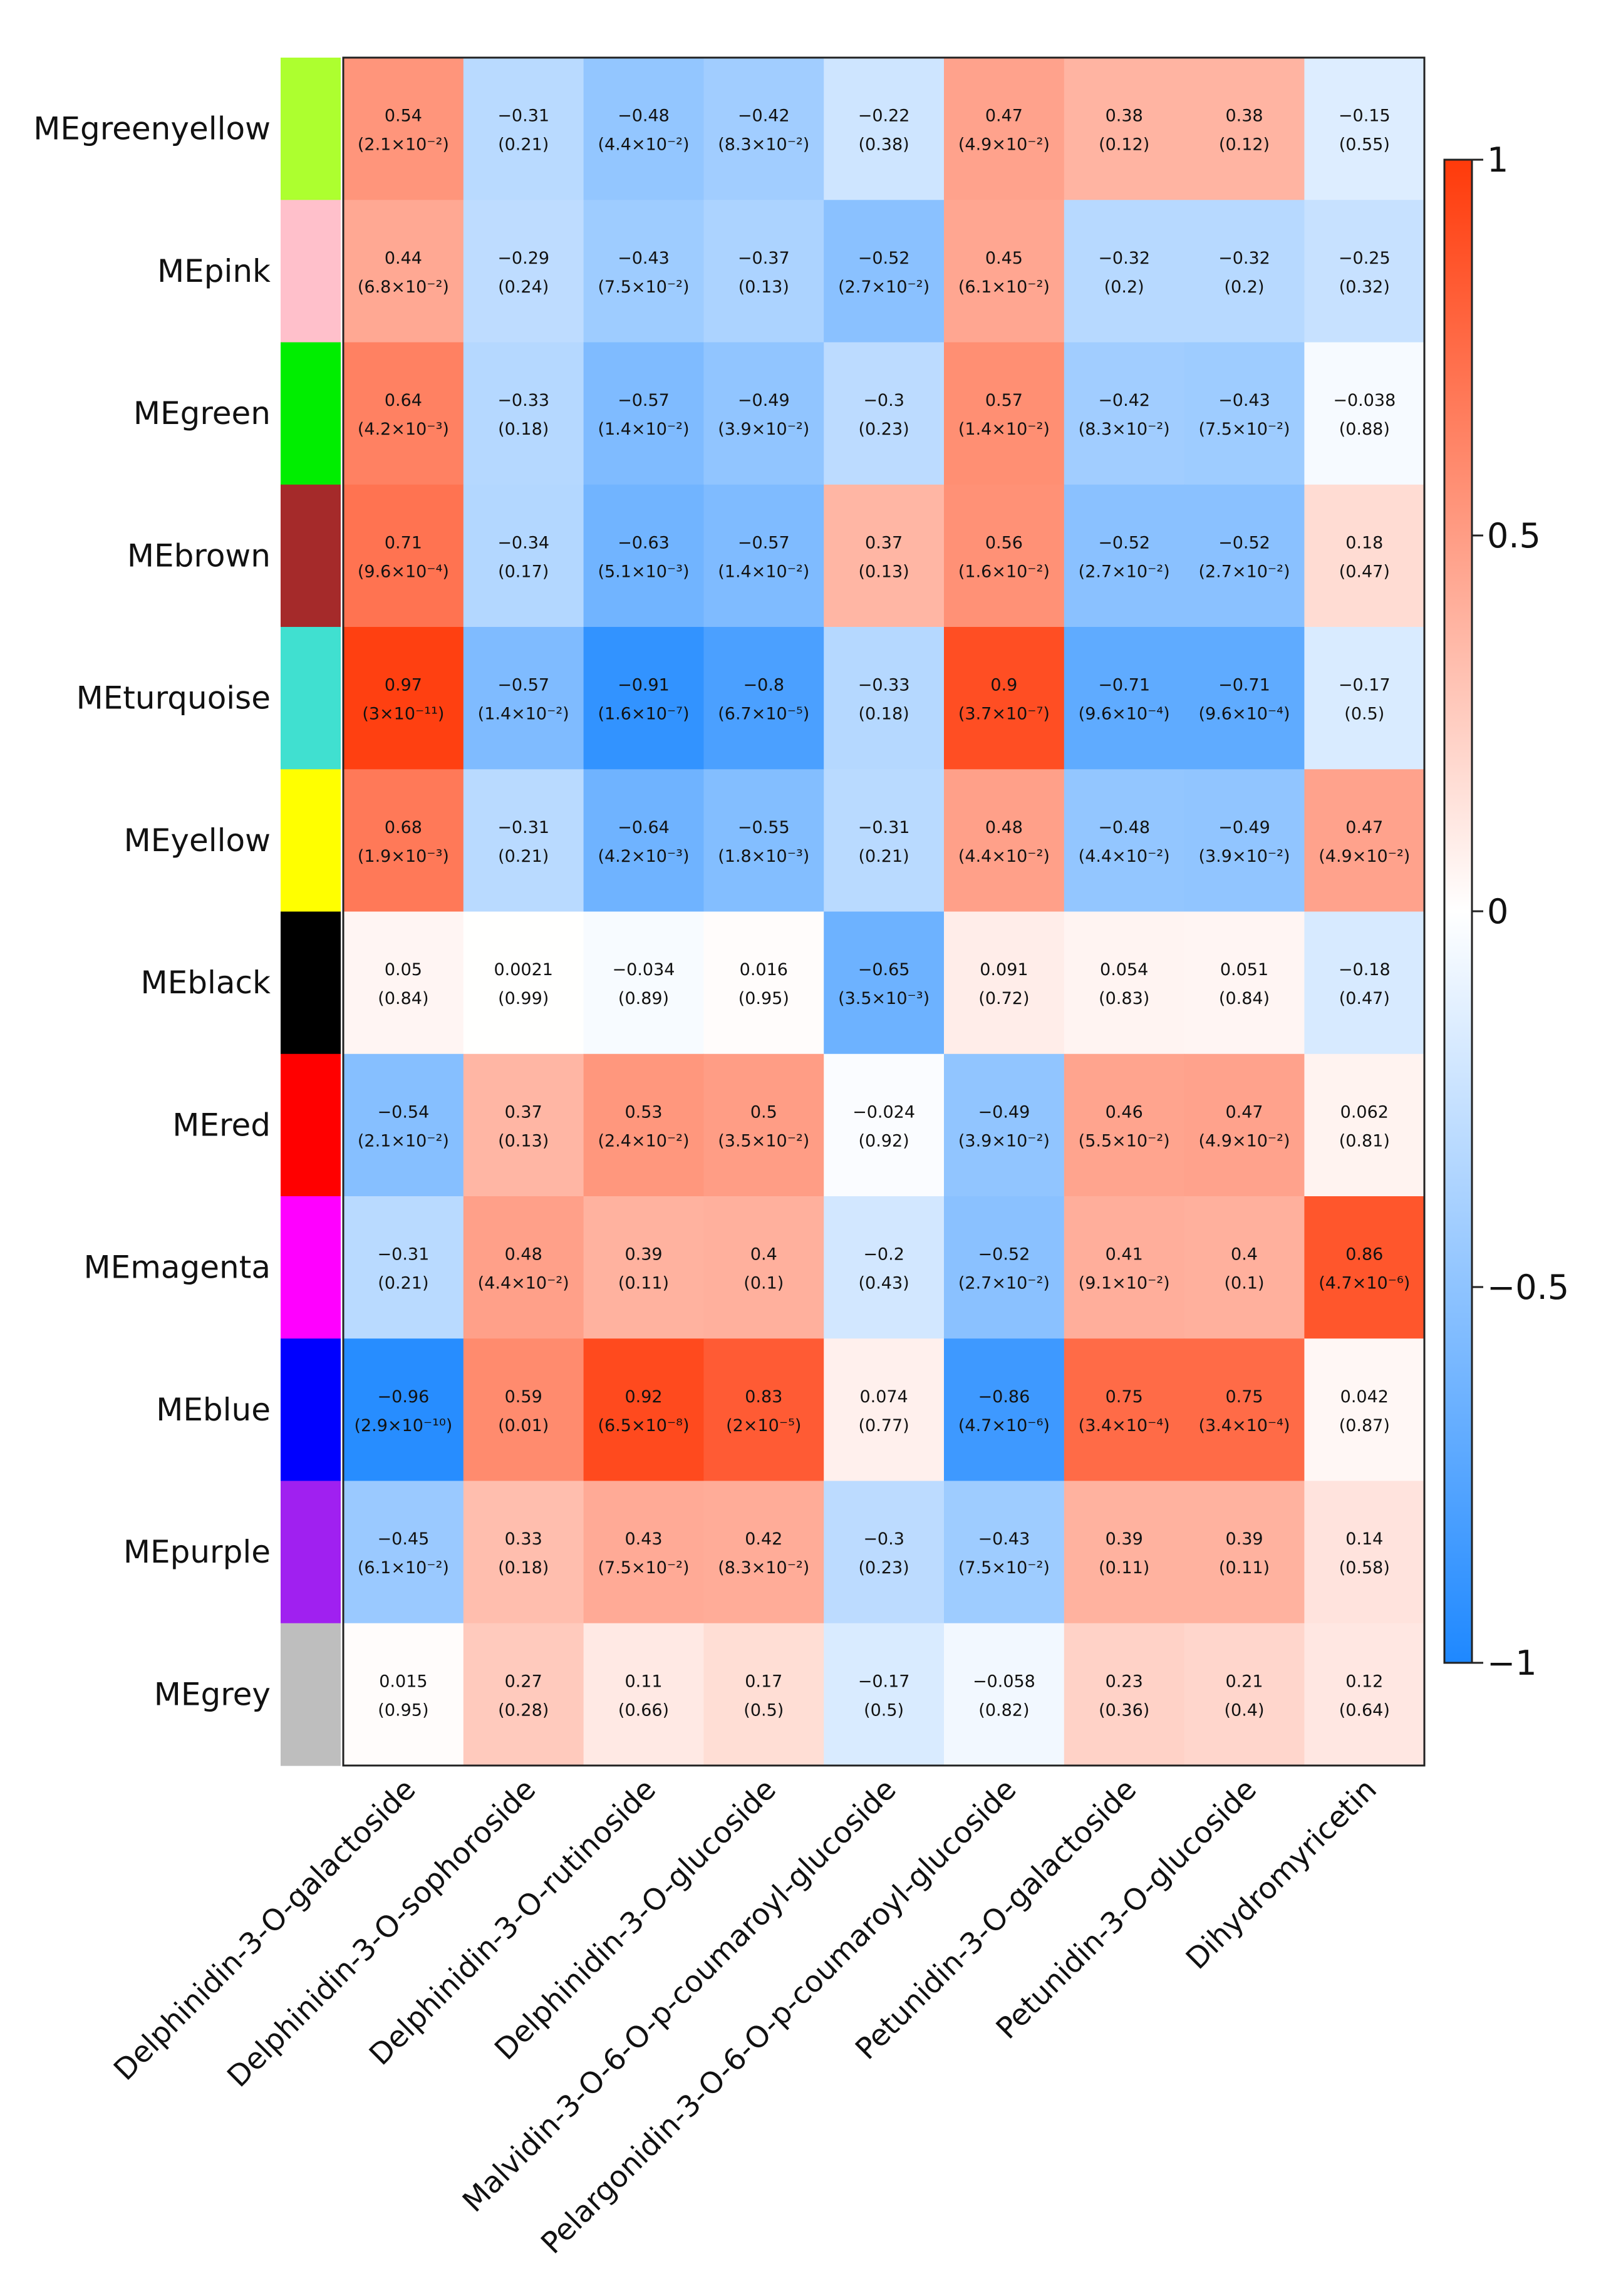 Image resolution: width=1606 pixels, height=2296 pixels. Describe the element at coordinates (311, 698) in the screenshot. I see `module-color-MEturquoise` at that location.